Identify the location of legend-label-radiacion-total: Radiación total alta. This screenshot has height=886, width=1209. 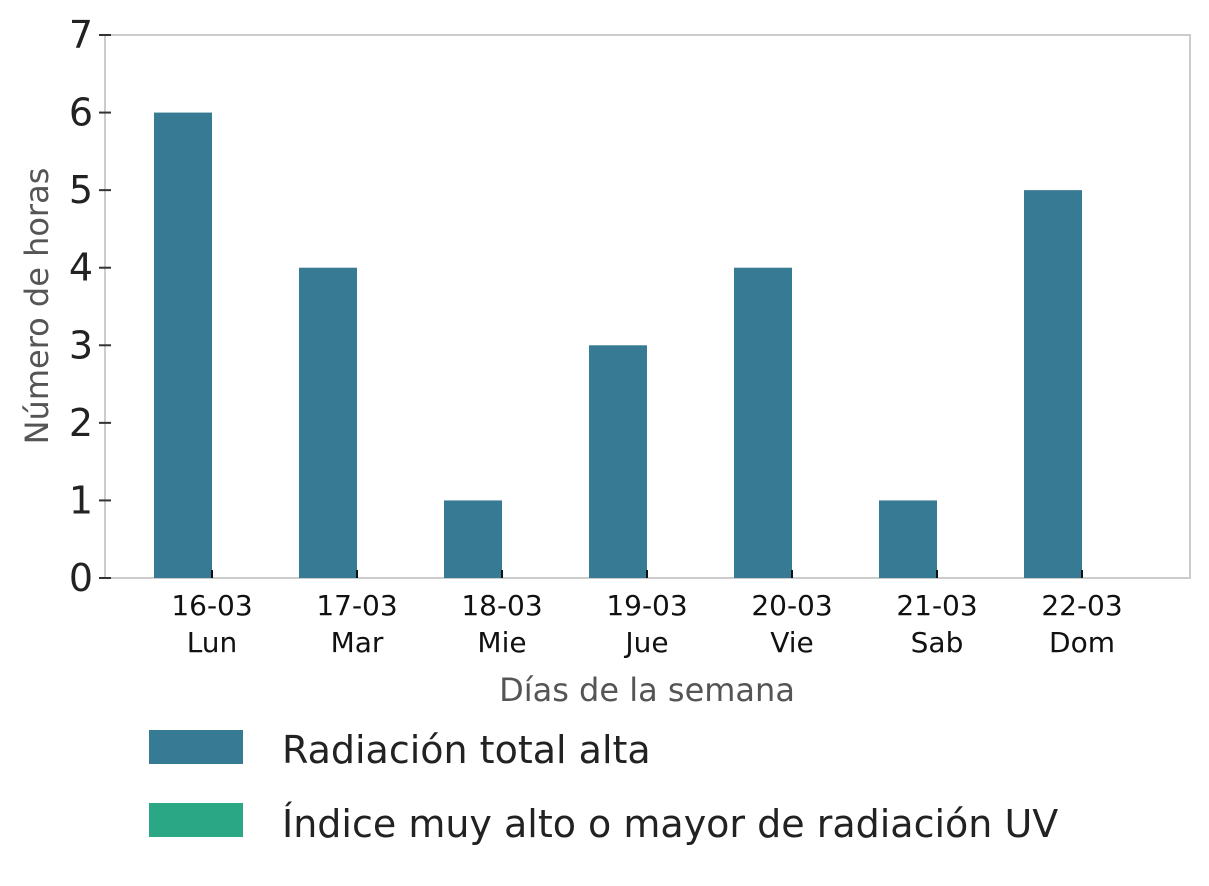
(466, 750).